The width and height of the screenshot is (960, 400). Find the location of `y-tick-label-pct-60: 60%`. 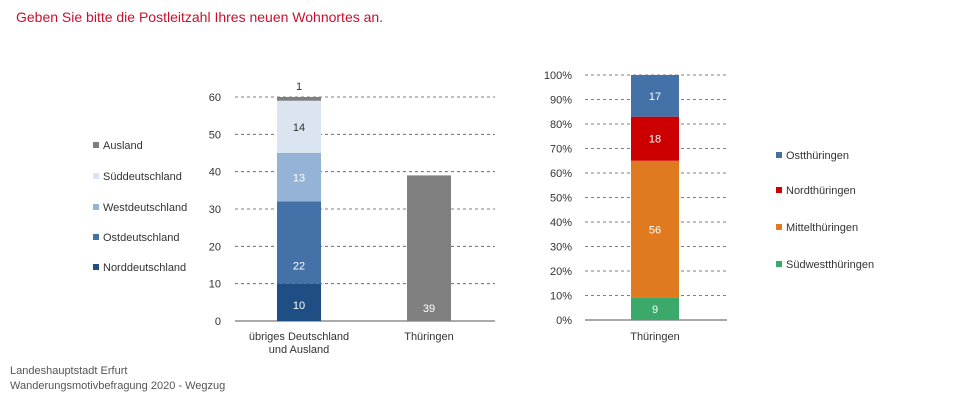

y-tick-label-pct-60: 60% is located at coordinates (561, 174).